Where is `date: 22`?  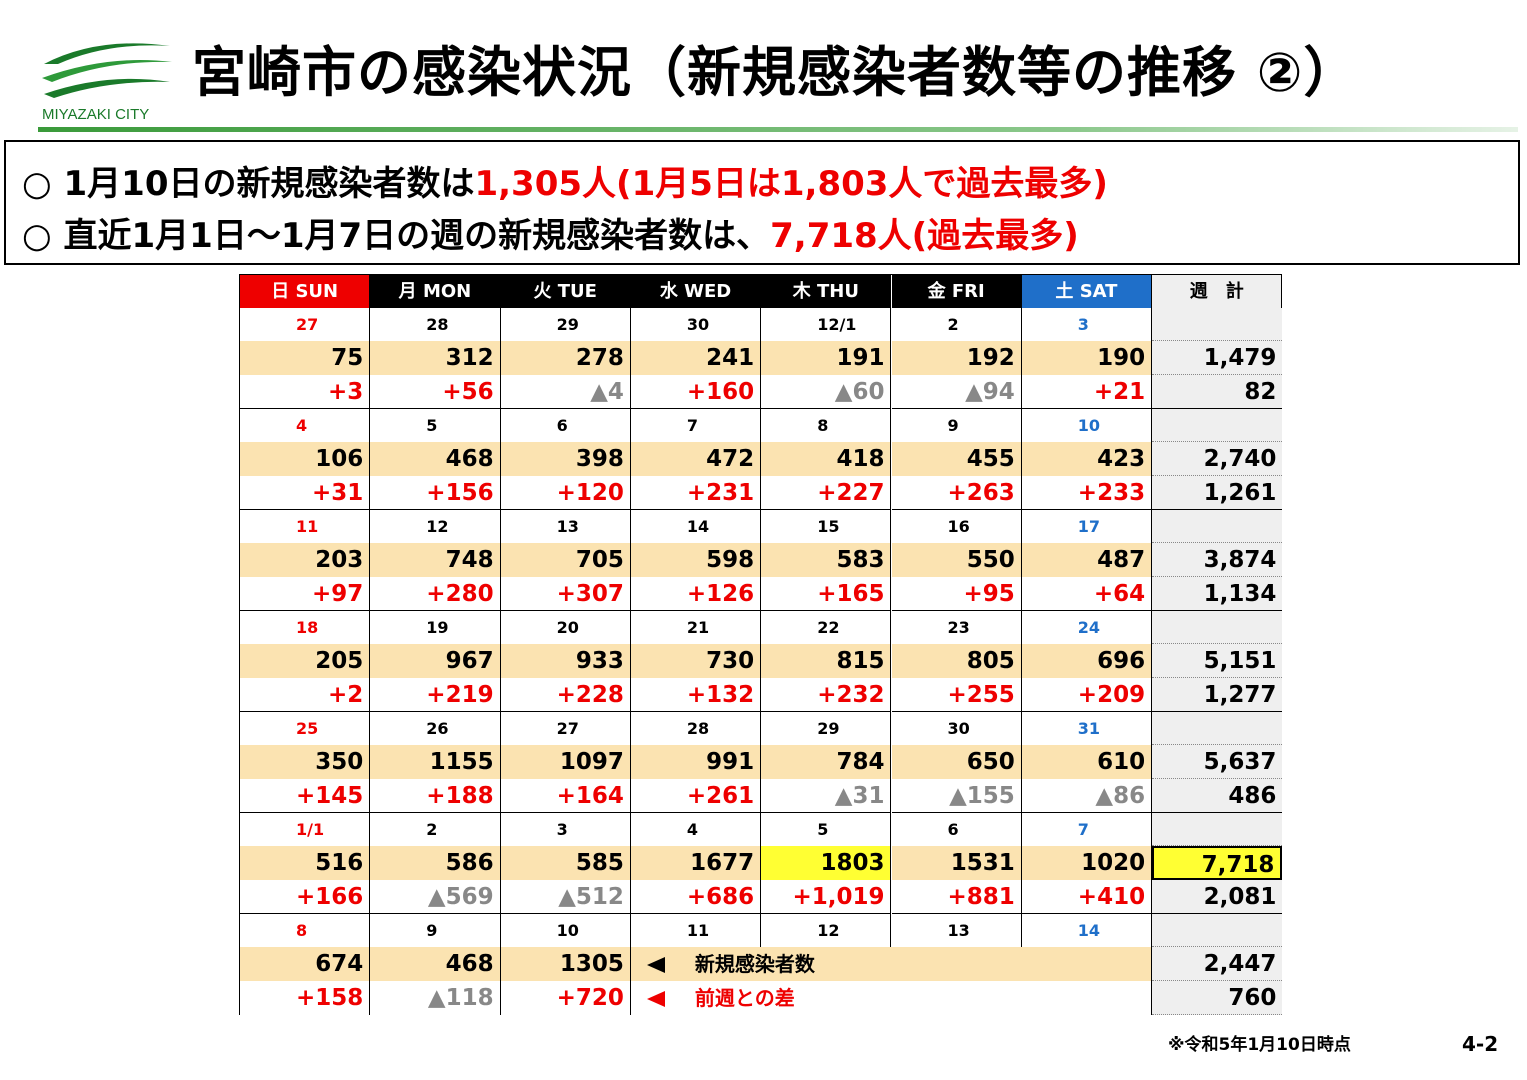 date: 22 is located at coordinates (826, 627).